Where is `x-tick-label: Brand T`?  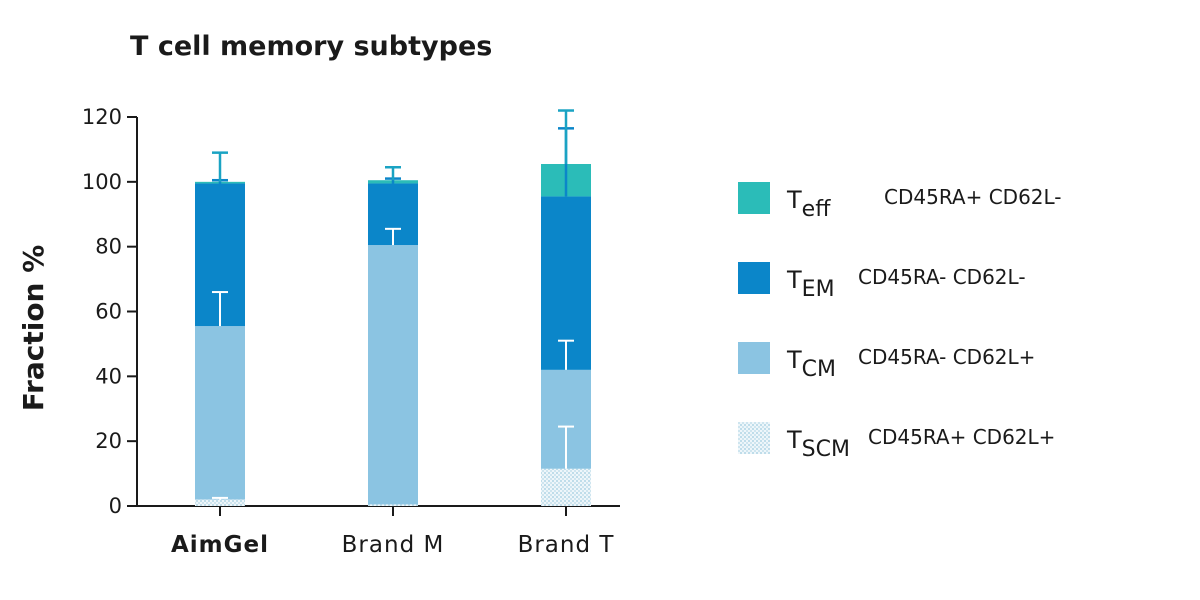 x-tick-label: Brand T is located at coordinates (566, 545).